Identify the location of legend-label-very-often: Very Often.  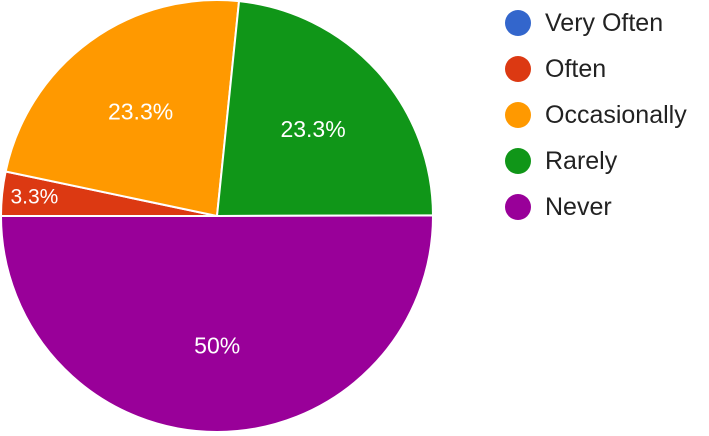
(604, 22).